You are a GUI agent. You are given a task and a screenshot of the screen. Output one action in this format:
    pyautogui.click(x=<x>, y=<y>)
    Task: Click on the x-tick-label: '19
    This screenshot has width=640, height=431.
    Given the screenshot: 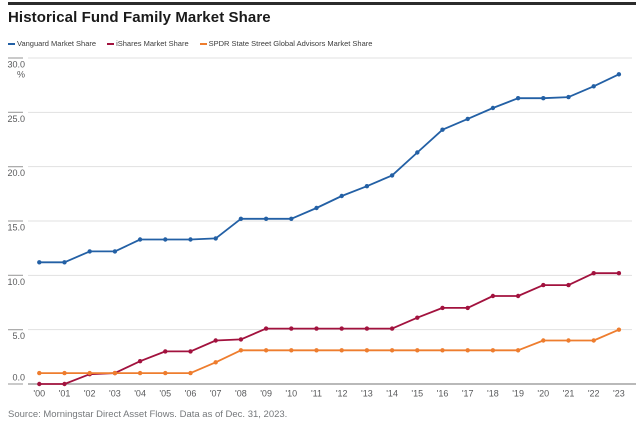 What is the action you would take?
    pyautogui.click(x=518, y=394)
    